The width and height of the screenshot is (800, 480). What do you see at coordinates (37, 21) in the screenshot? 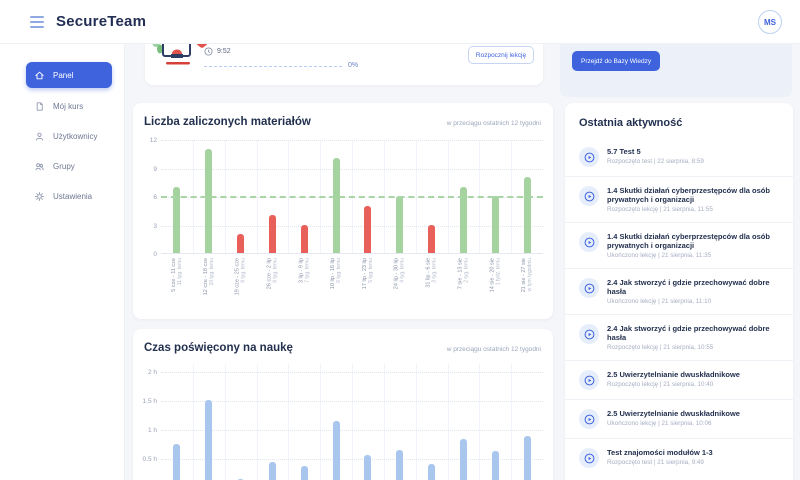
I see `menu-toggle-button` at bounding box center [37, 21].